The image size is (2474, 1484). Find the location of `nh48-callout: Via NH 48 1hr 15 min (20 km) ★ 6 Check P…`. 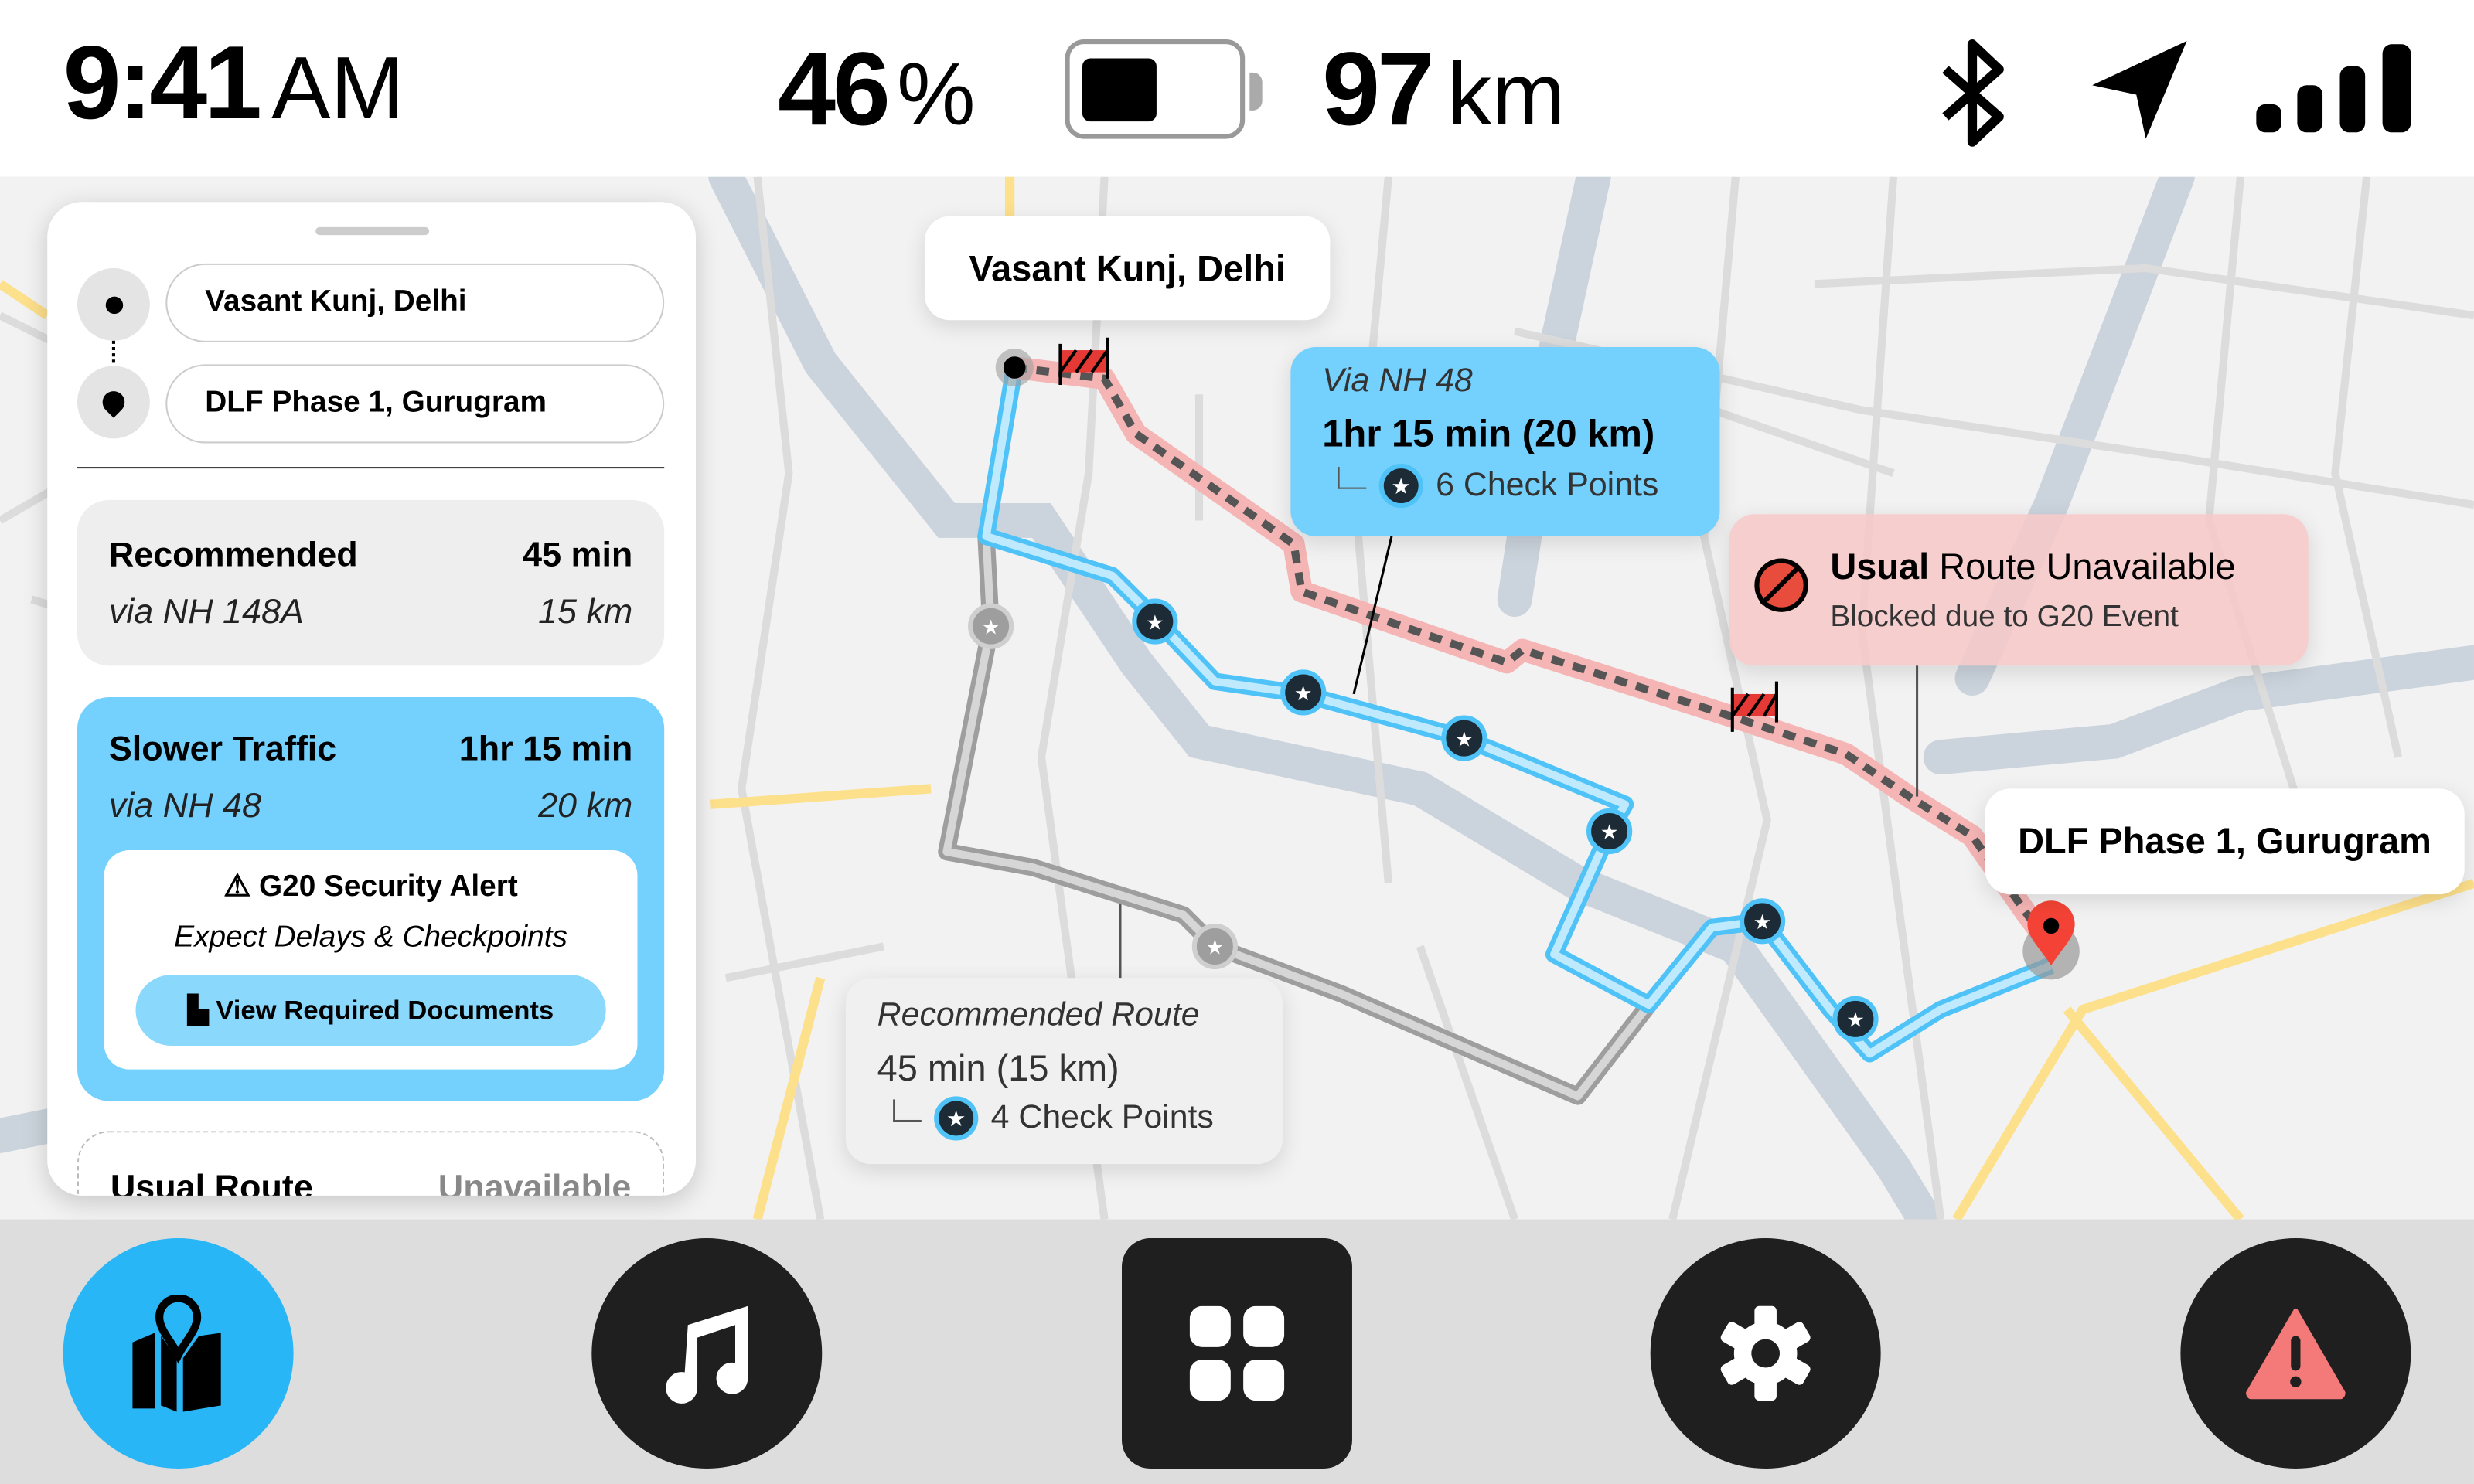

nh48-callout: Via NH 48 1hr 15 min (20 km) ★ 6 Check P… is located at coordinates (1505, 441).